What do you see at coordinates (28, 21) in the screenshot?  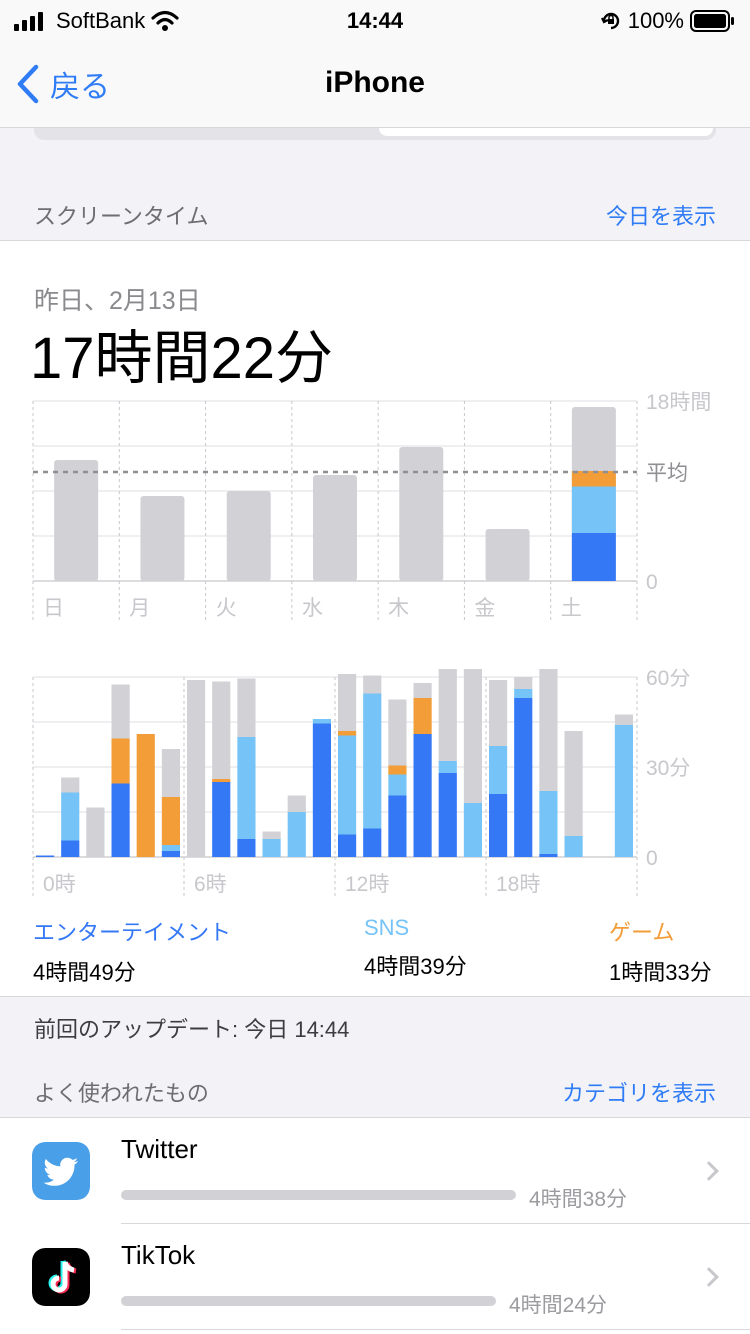 I see `signal-icon` at bounding box center [28, 21].